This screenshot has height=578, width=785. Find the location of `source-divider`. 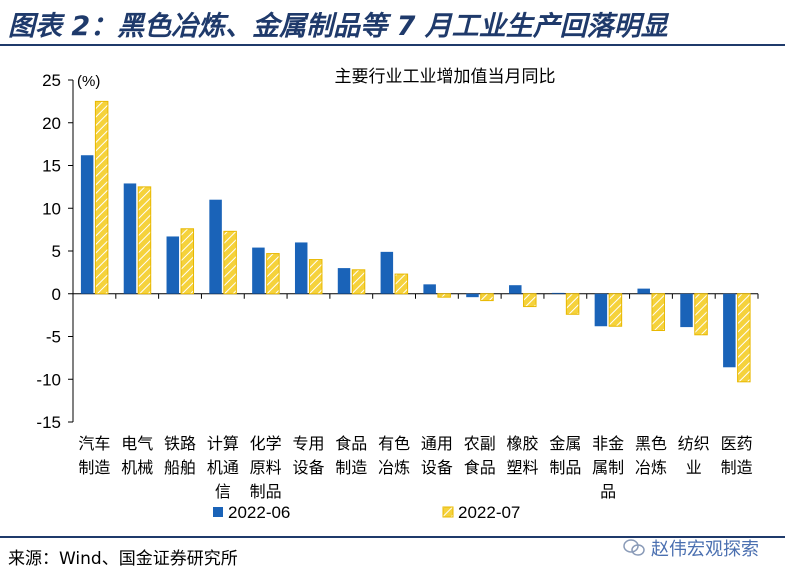

source-divider is located at coordinates (392, 537).